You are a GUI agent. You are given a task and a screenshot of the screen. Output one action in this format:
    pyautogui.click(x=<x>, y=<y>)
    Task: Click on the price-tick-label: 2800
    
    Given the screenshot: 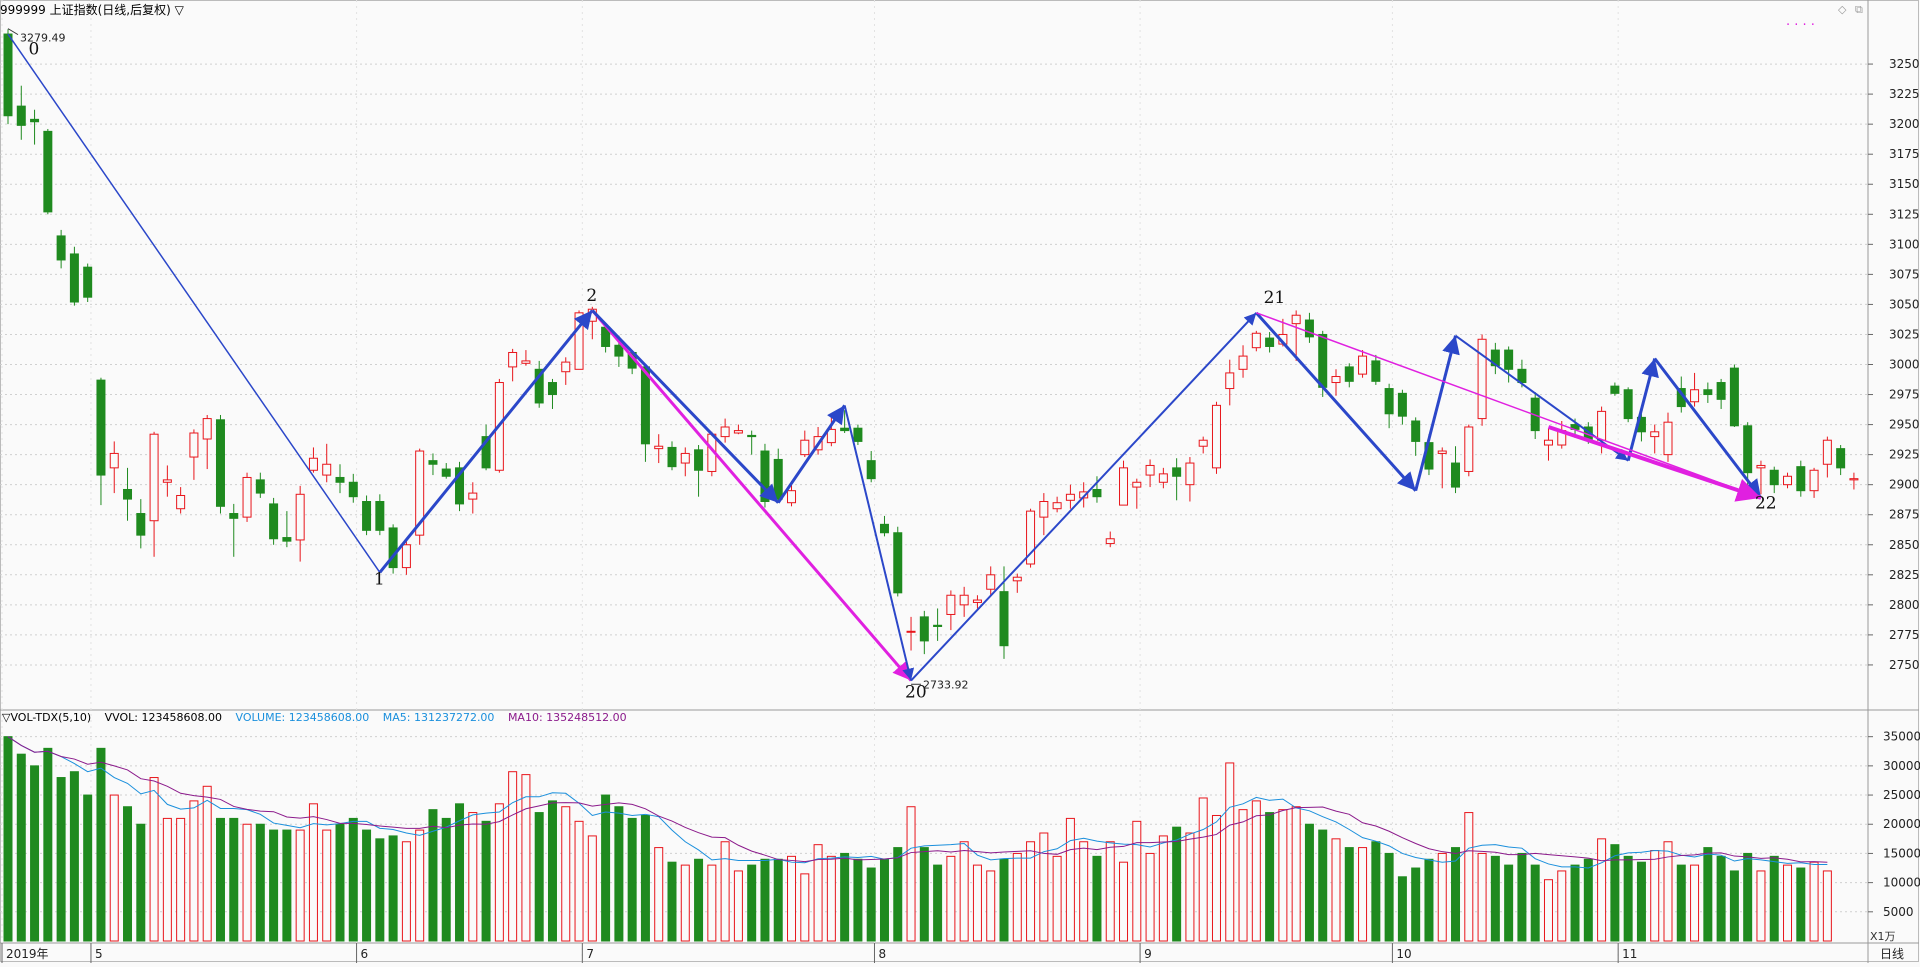 What is the action you would take?
    pyautogui.click(x=1904, y=605)
    